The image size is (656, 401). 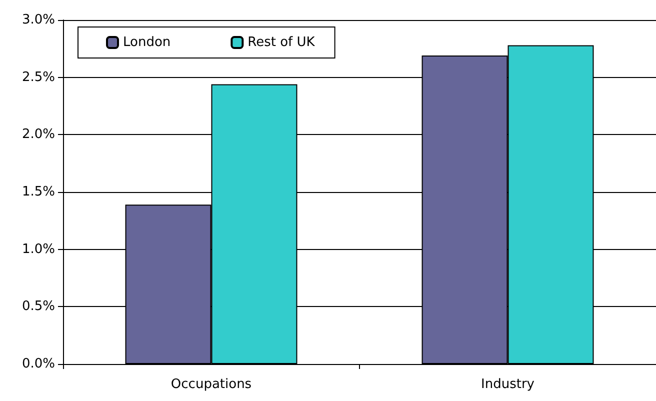 What do you see at coordinates (38, 134) in the screenshot?
I see `y-tick-label: 2.0%` at bounding box center [38, 134].